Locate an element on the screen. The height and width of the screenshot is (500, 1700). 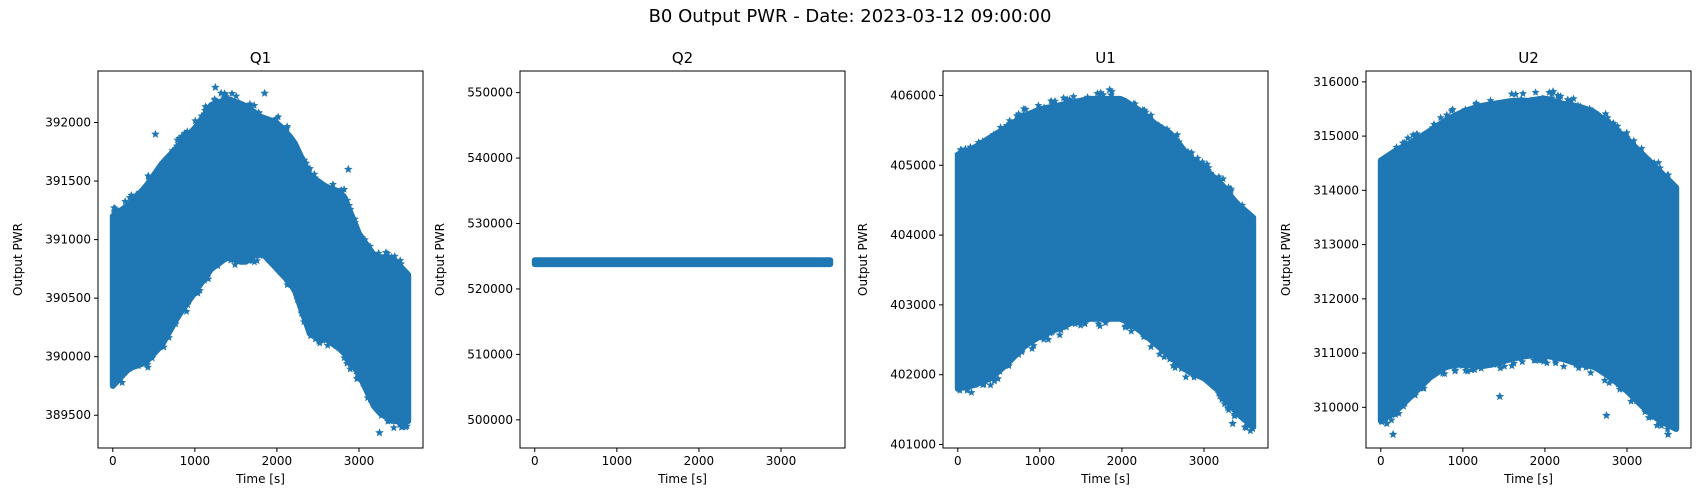
y-tick-label: 391500 is located at coordinates (68, 181).